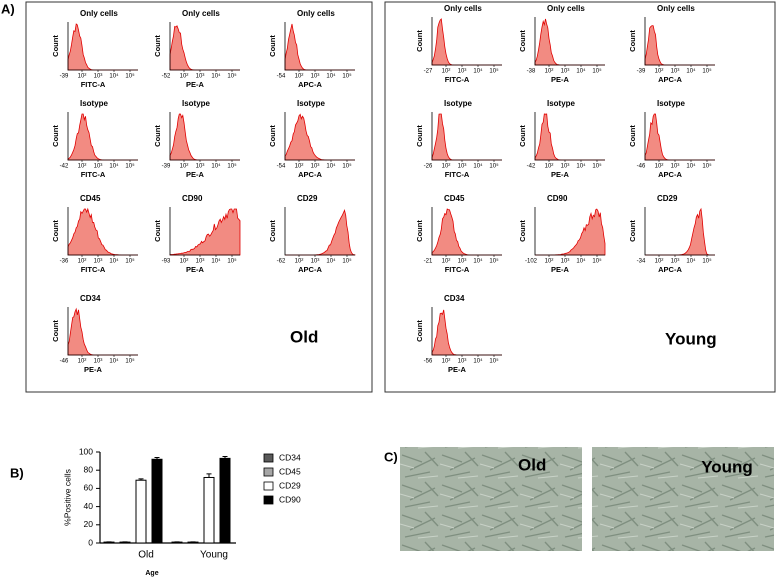  Describe the element at coordinates (89, 524) in the screenshot. I see `y-tick-label: 20` at that location.